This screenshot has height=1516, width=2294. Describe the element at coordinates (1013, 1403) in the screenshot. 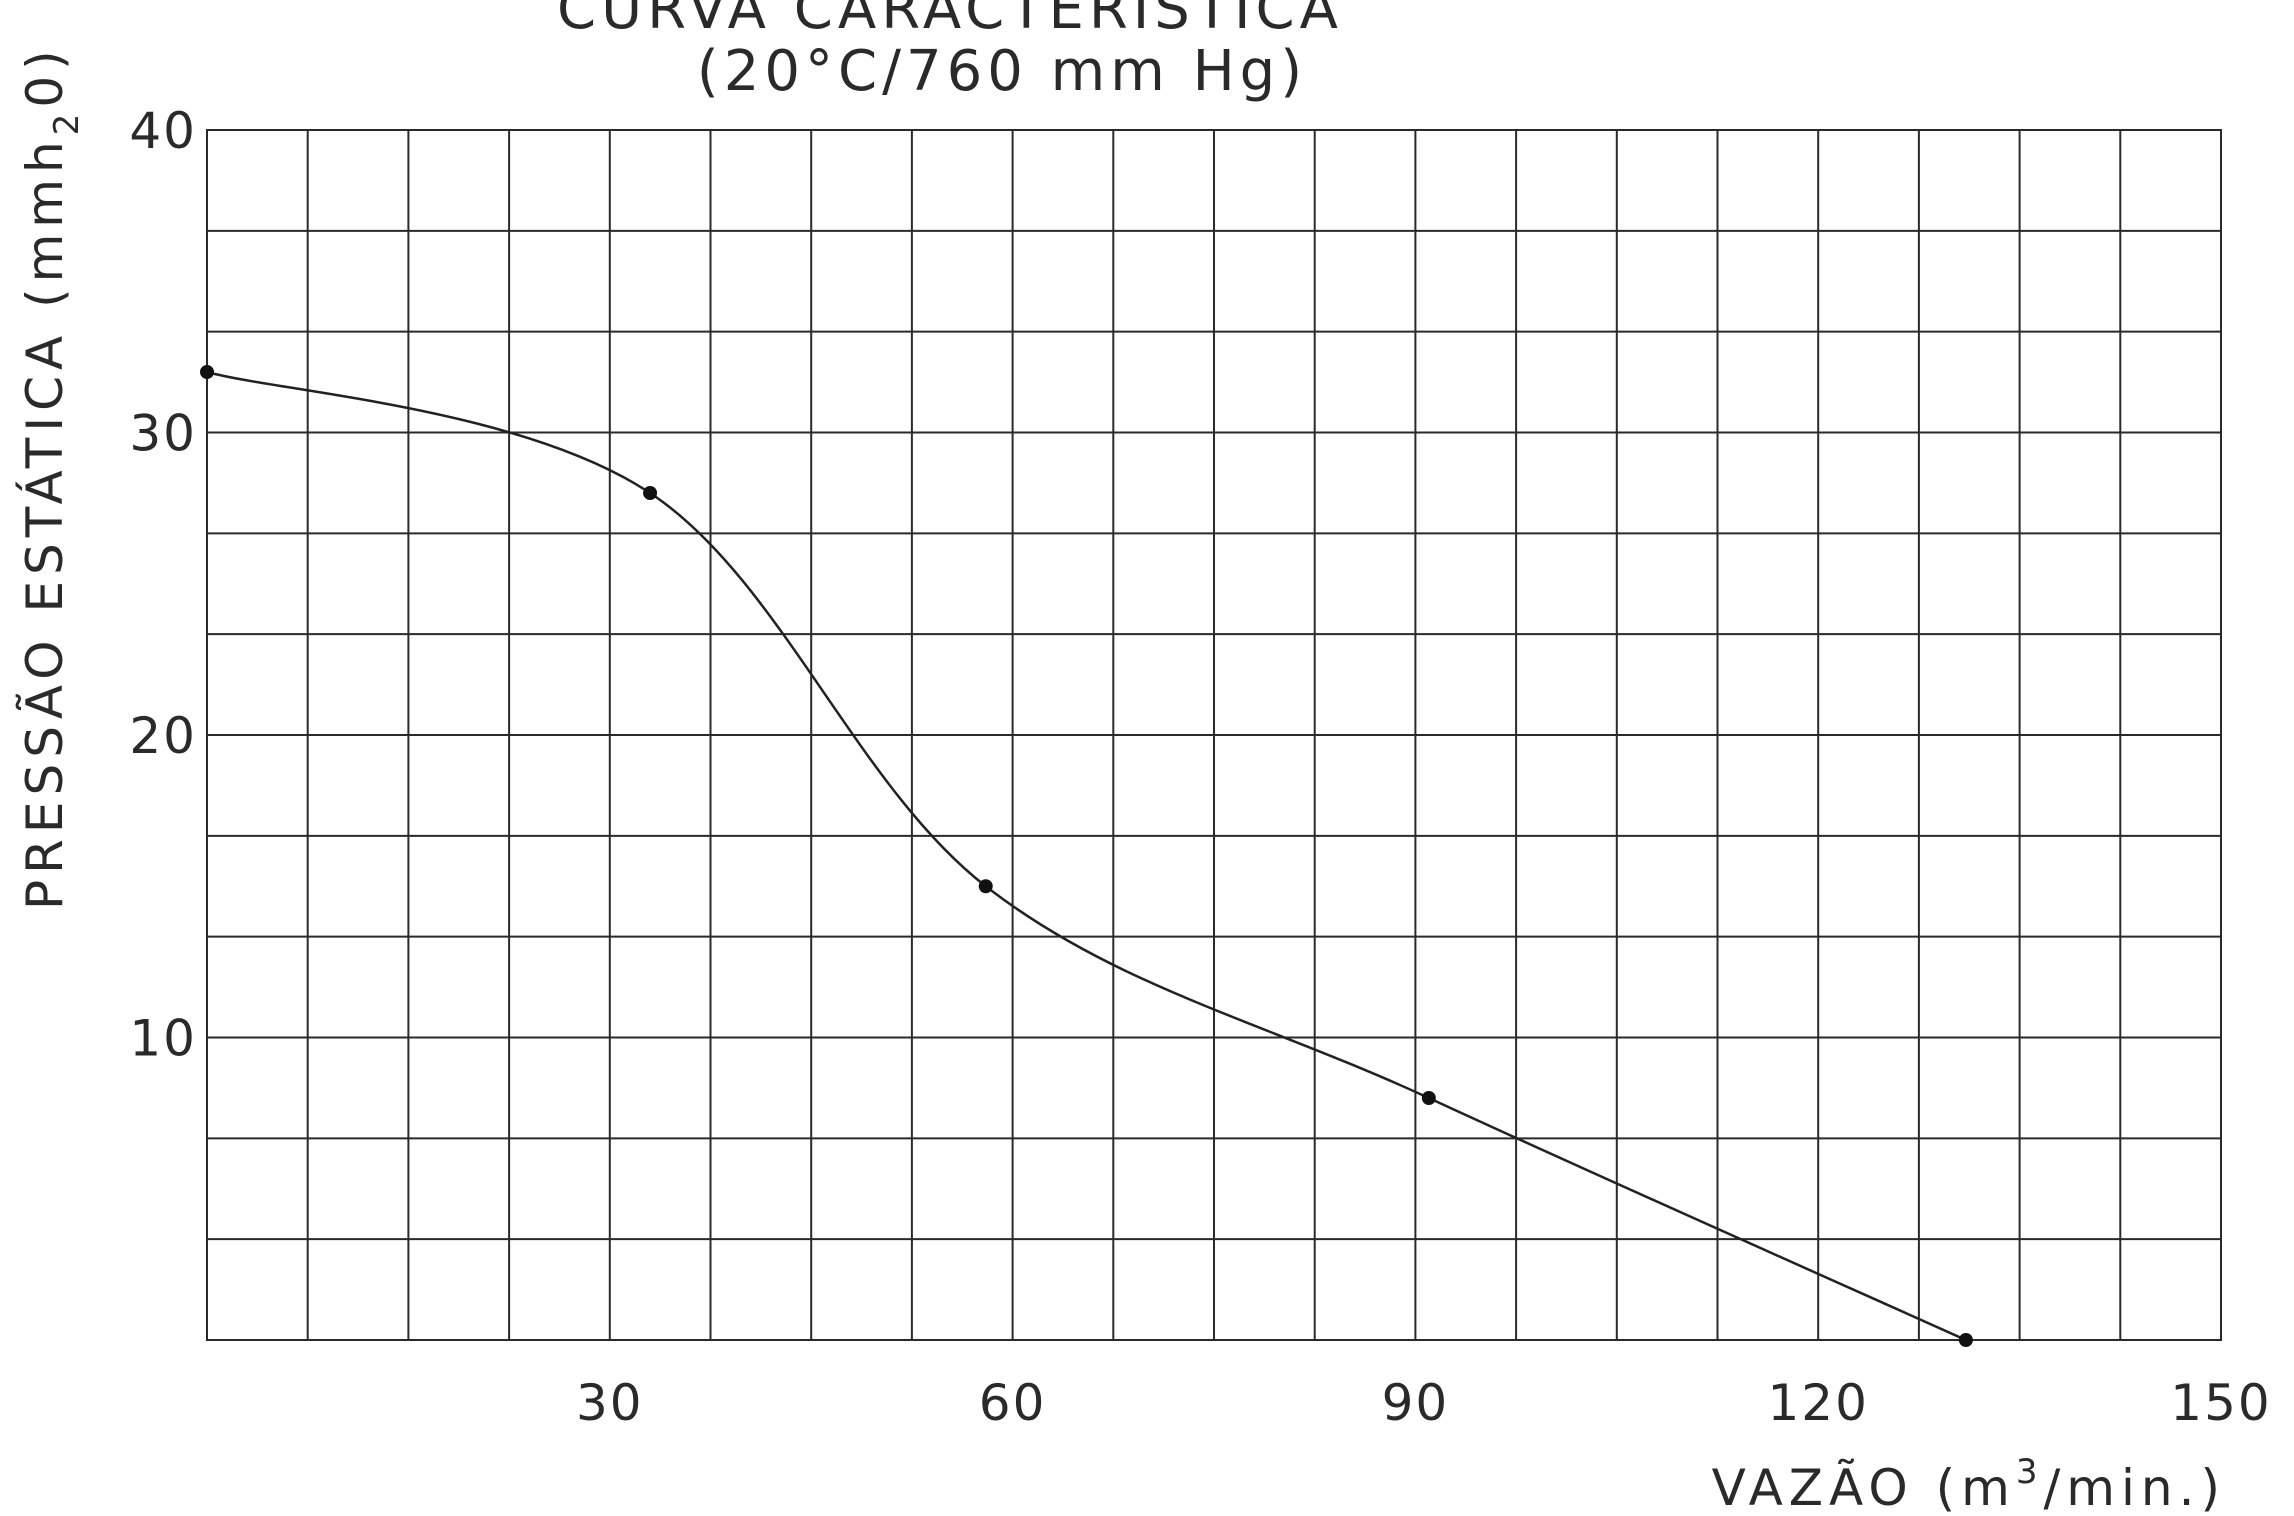

I see `x-tick-label: 60` at that location.